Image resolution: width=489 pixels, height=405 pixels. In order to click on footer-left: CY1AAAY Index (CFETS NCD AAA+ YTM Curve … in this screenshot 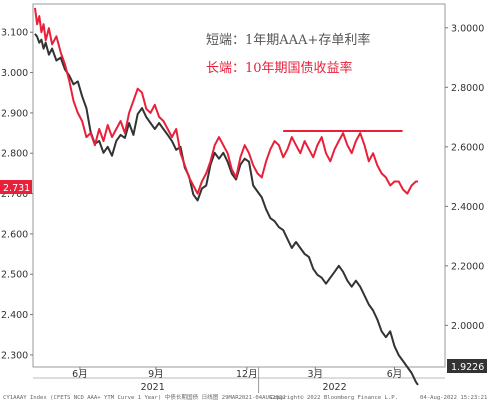, I will do `click(144, 397)`.